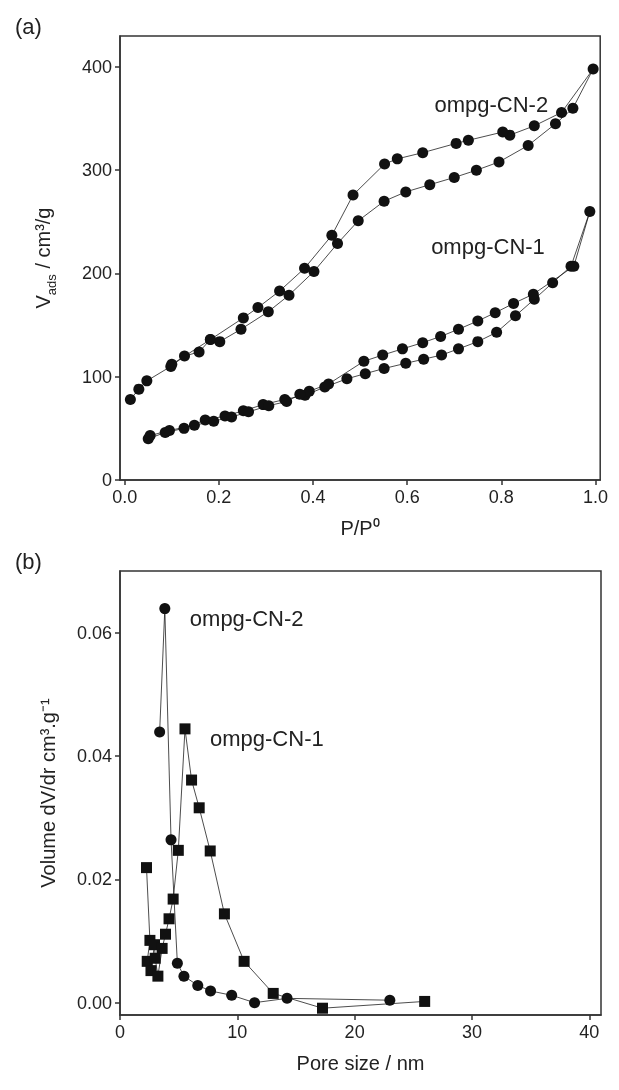 The height and width of the screenshot is (1090, 619). What do you see at coordinates (219, 497) in the screenshot?
I see `x-tick-label: 0.2` at bounding box center [219, 497].